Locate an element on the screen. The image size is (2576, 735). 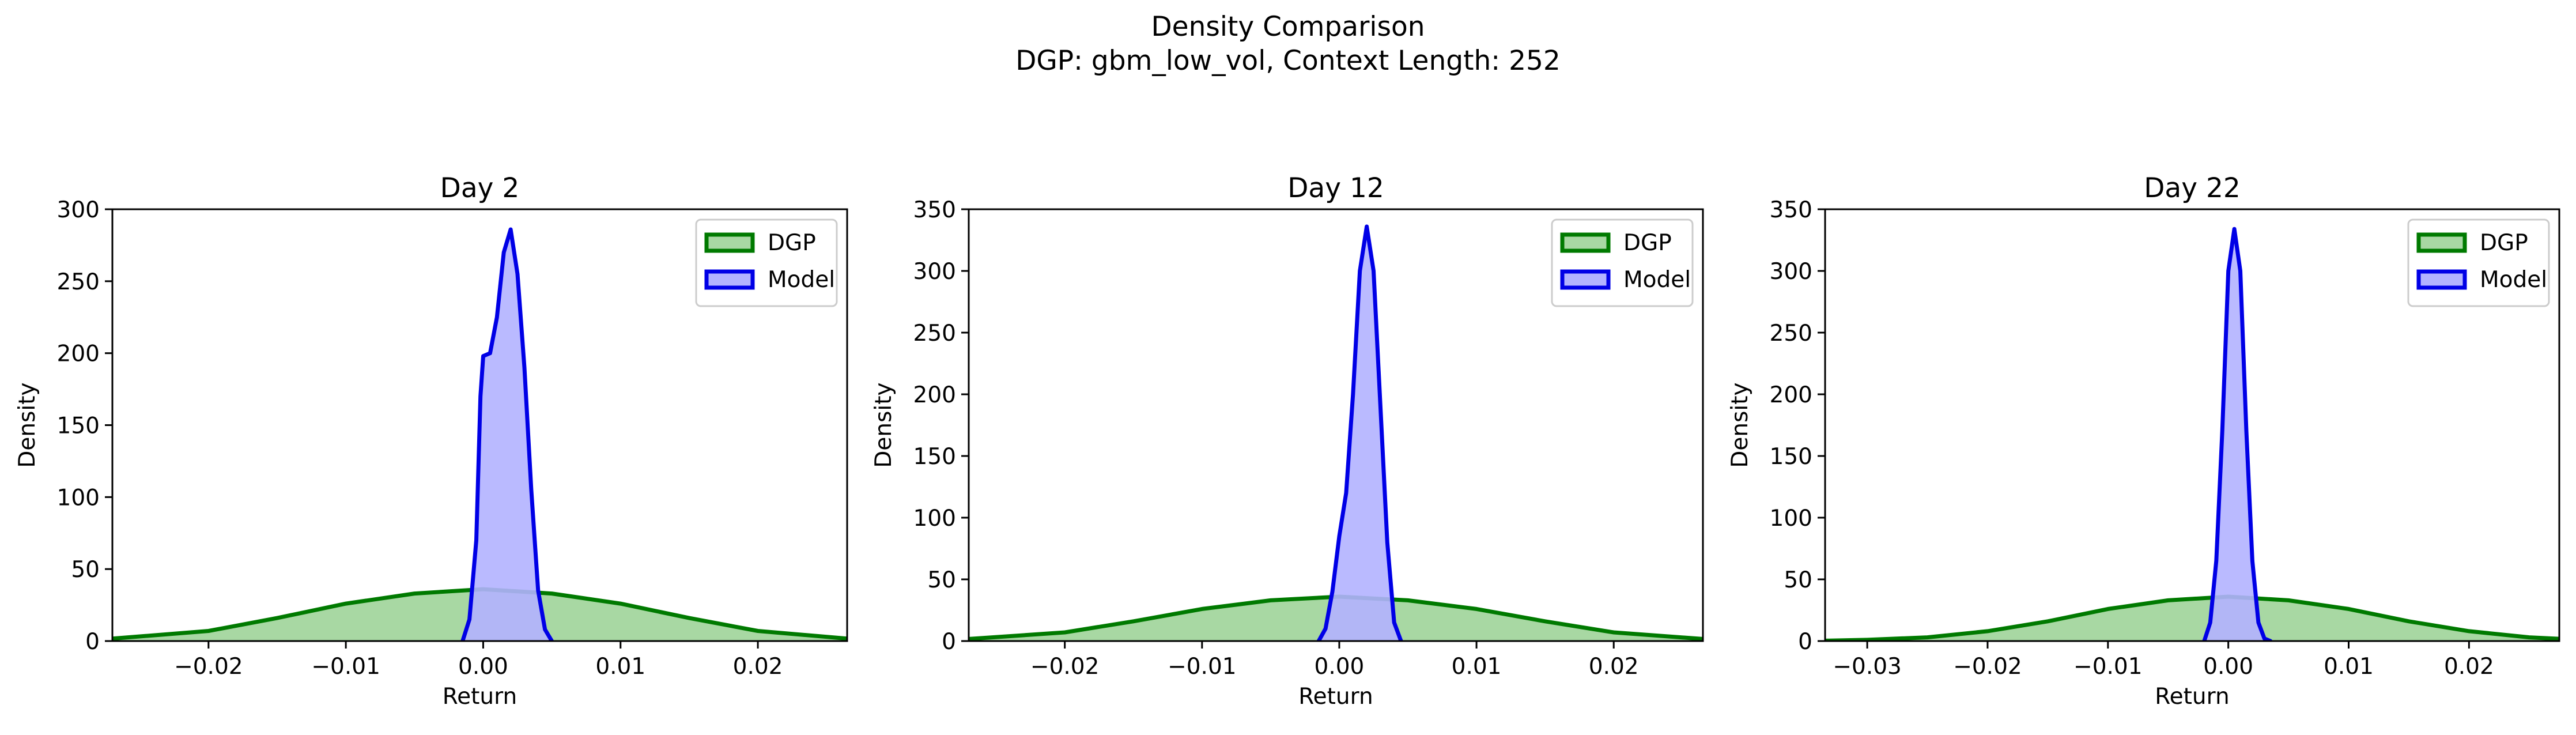
density-line-dgp is located at coordinates (2192, 617).